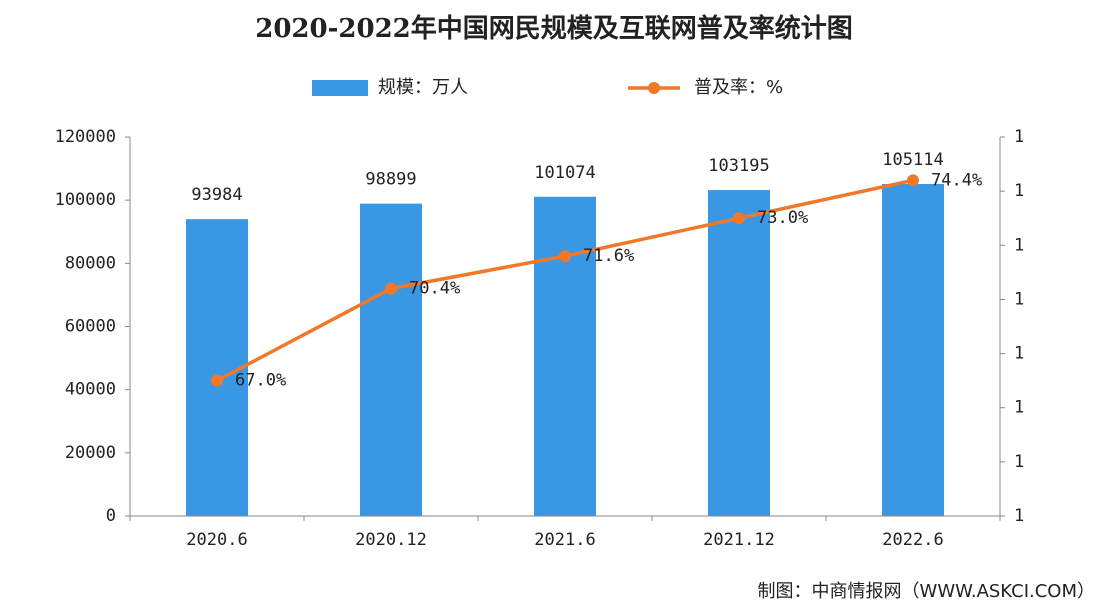 This screenshot has width=1108, height=610. I want to click on line-value-label: 70.4%, so click(434, 289).